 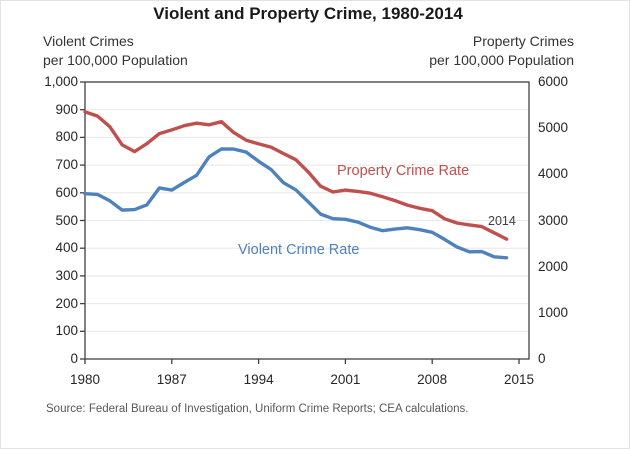 I want to click on left-axis-tick-label: 500, so click(x=66, y=220).